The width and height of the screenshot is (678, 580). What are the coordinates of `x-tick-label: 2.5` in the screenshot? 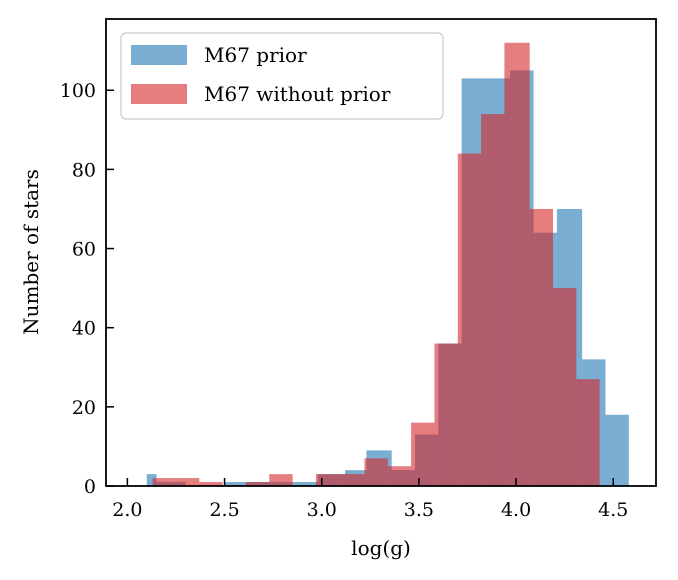 It's located at (224, 510).